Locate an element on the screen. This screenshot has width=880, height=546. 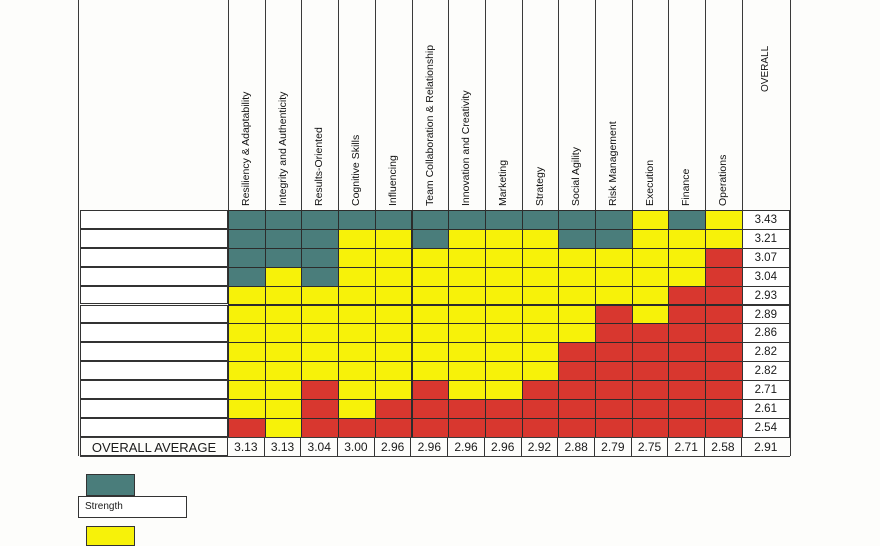
overall-value: 2.61 is located at coordinates (765, 409).